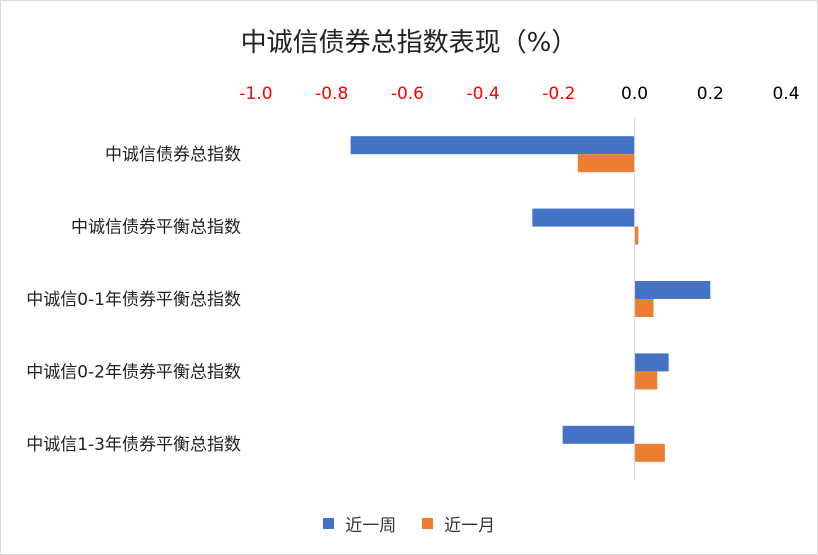 Image resolution: width=818 pixels, height=555 pixels. What do you see at coordinates (371, 526) in the screenshot?
I see `legend-label-series-1: 近一周` at bounding box center [371, 526].